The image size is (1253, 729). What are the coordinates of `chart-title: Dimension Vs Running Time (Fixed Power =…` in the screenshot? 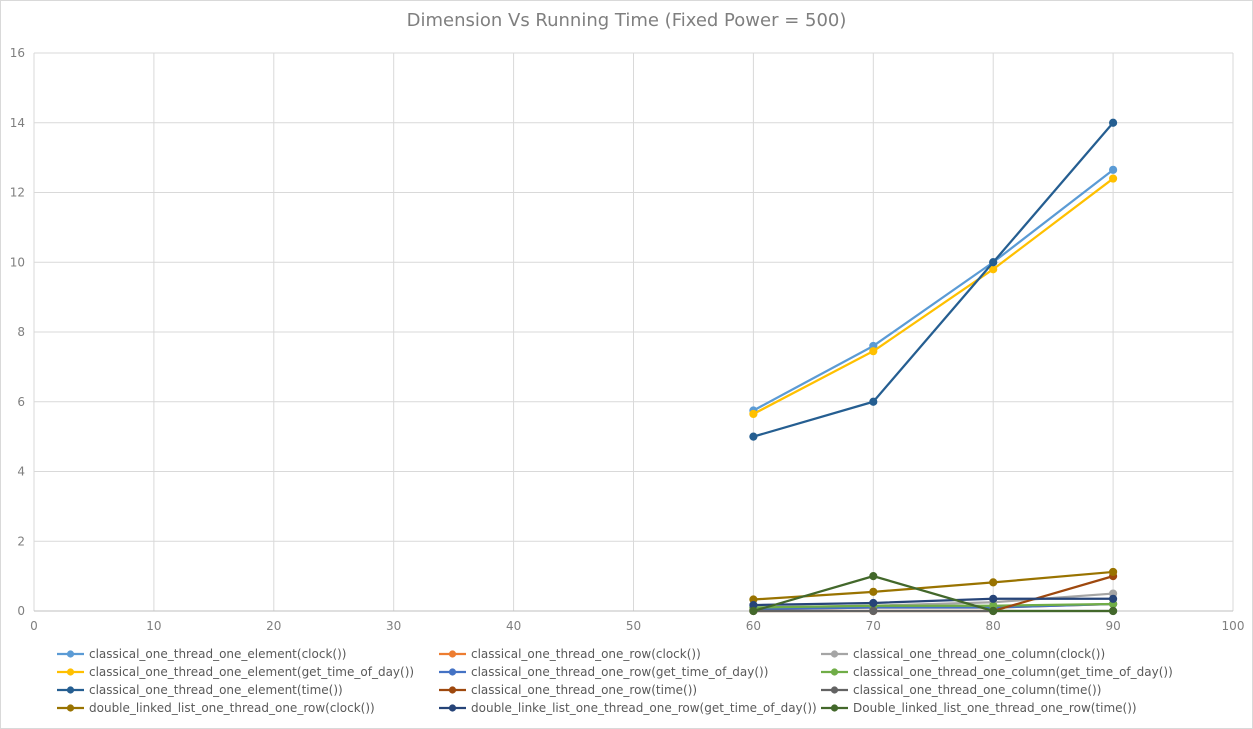 It's located at (626, 20).